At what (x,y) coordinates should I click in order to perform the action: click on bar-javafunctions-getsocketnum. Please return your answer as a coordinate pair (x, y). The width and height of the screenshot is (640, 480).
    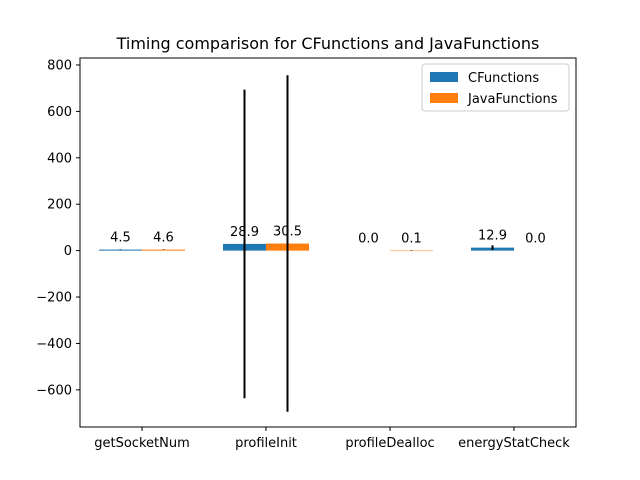
    Looking at the image, I should click on (163, 250).